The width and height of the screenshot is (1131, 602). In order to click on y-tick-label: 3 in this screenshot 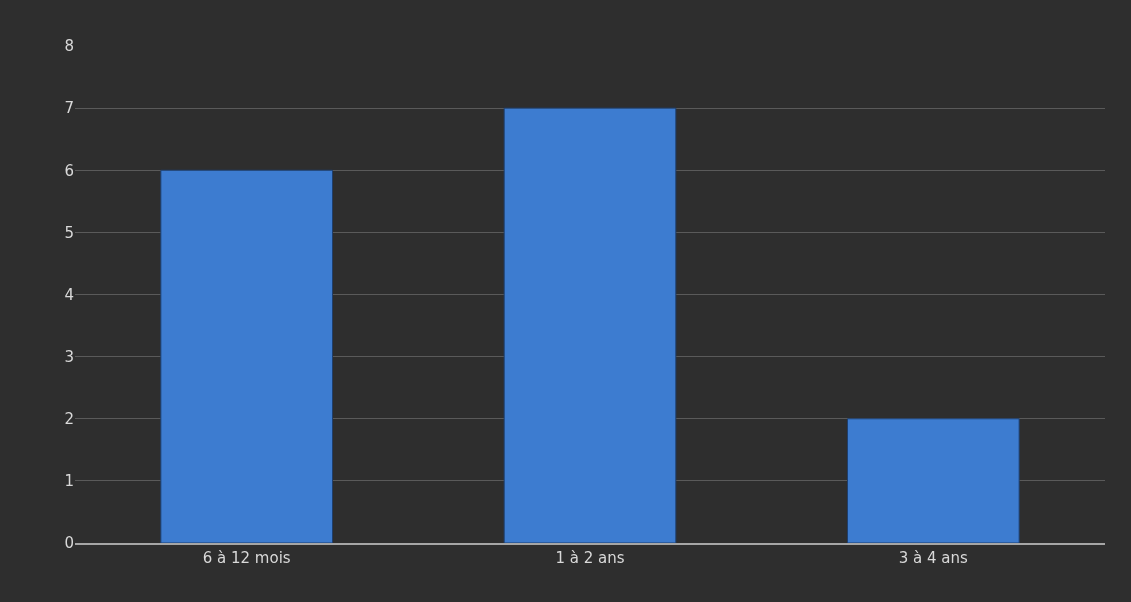, I will do `click(69, 356)`.